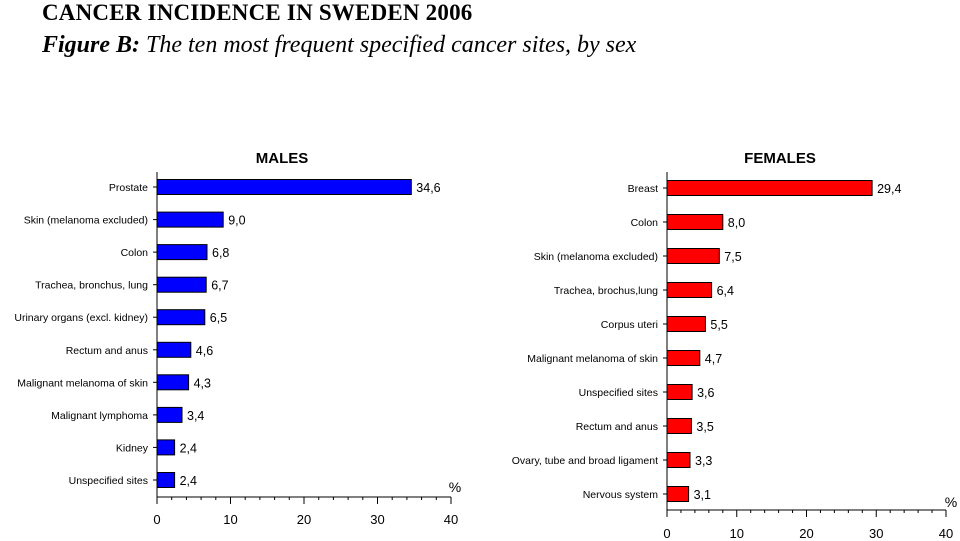 The height and width of the screenshot is (541, 960). What do you see at coordinates (455, 487) in the screenshot?
I see `males-unit-label: %` at bounding box center [455, 487].